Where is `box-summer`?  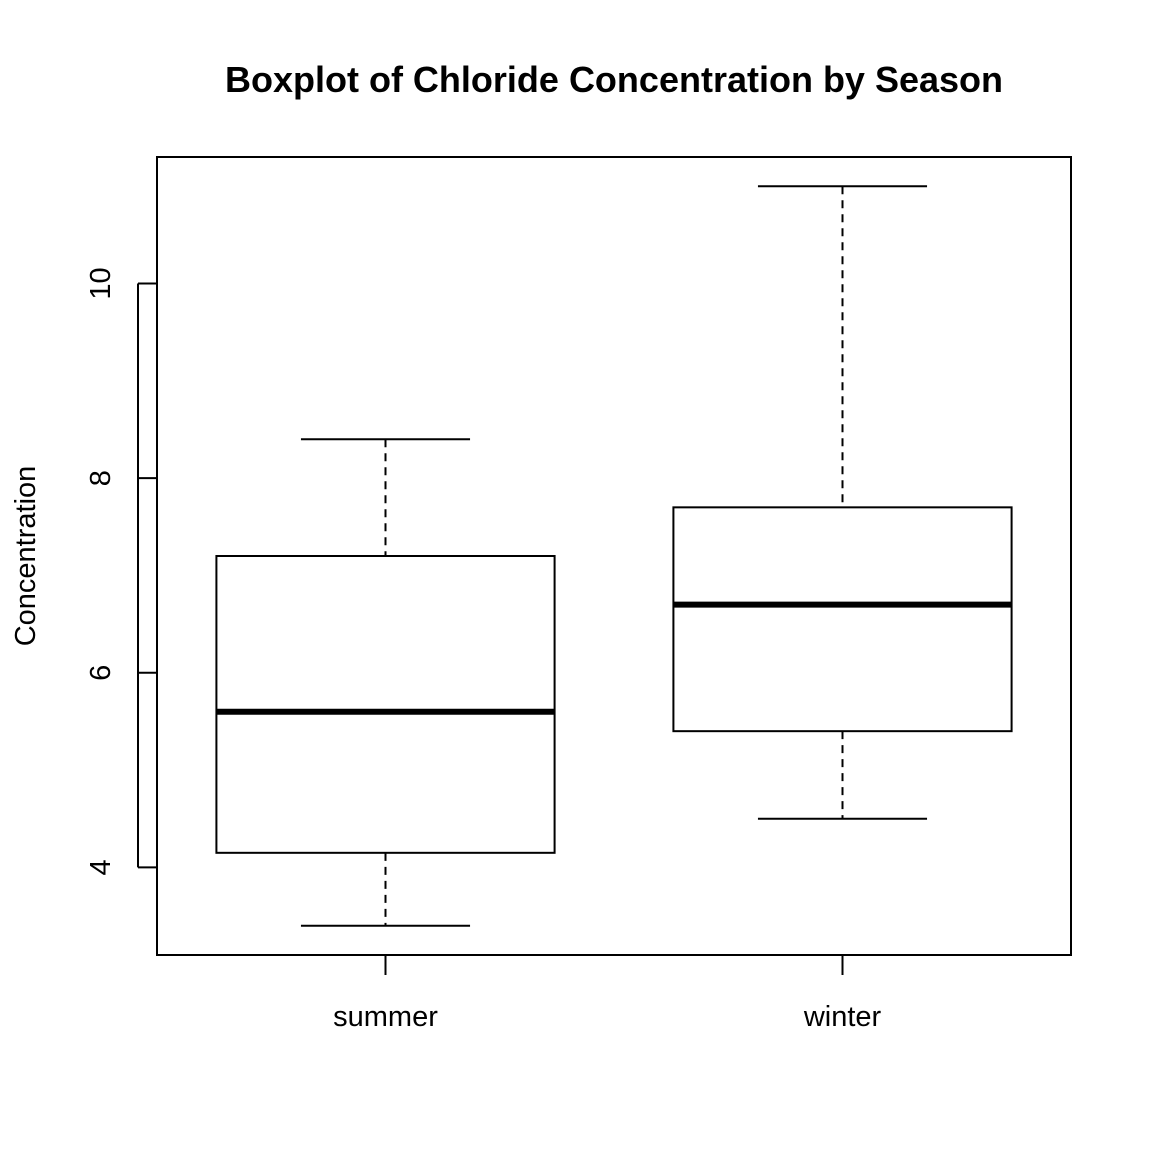 box-summer is located at coordinates (385, 682).